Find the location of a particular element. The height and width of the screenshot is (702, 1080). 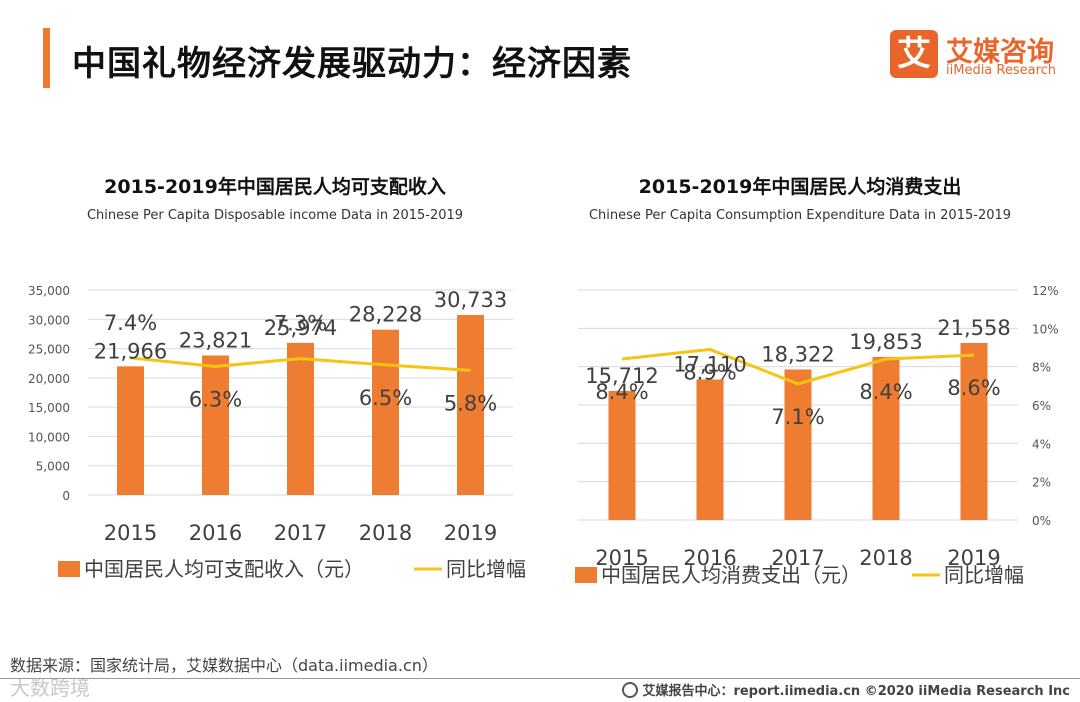

chart-1-line-label: 6.5% is located at coordinates (385, 398).